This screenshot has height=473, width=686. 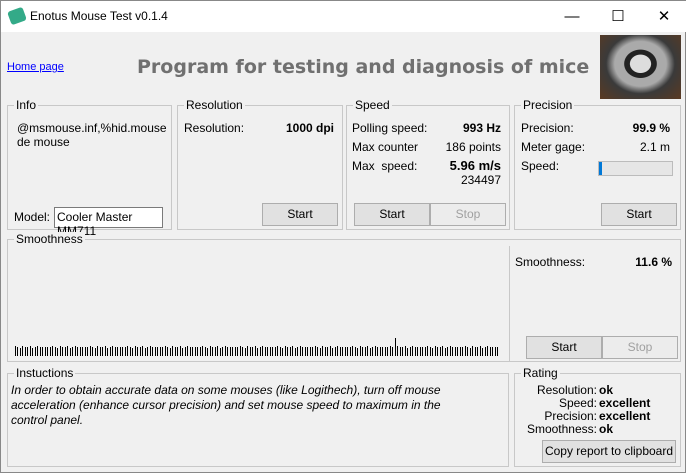 I want to click on copy-report-button: Copy report to clipboard, so click(x=609, y=451).